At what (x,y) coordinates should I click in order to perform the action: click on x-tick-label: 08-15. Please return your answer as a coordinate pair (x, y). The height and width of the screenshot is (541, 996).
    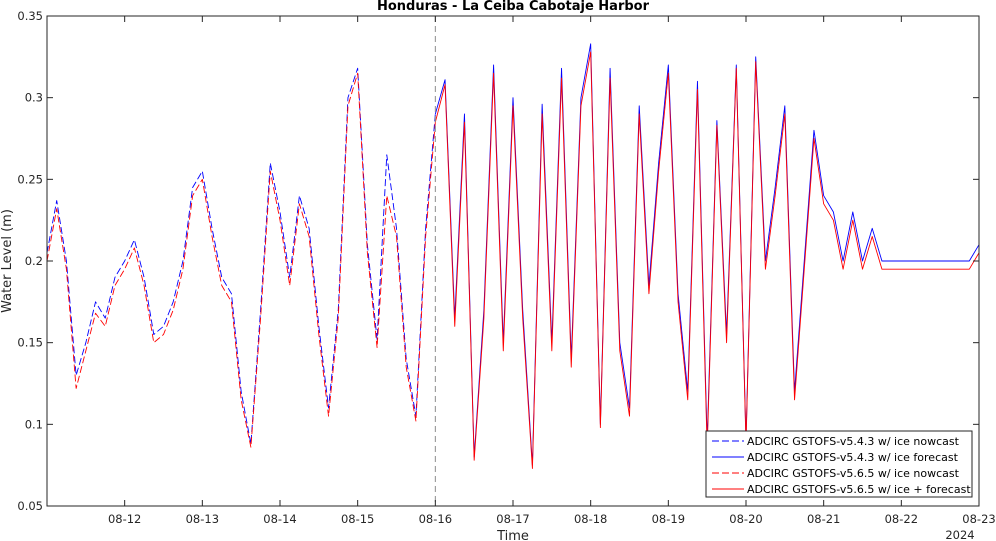
    Looking at the image, I should click on (357, 519).